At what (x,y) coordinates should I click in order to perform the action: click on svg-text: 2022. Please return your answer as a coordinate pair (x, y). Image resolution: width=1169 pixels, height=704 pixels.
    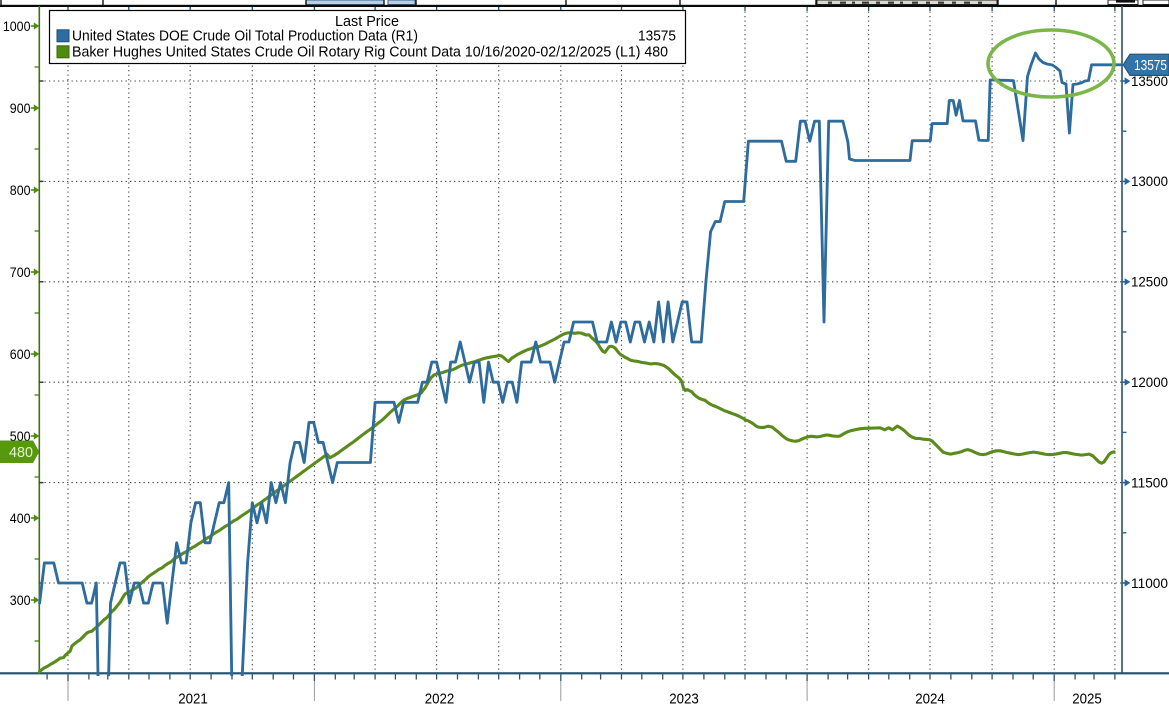
    Looking at the image, I should click on (440, 698).